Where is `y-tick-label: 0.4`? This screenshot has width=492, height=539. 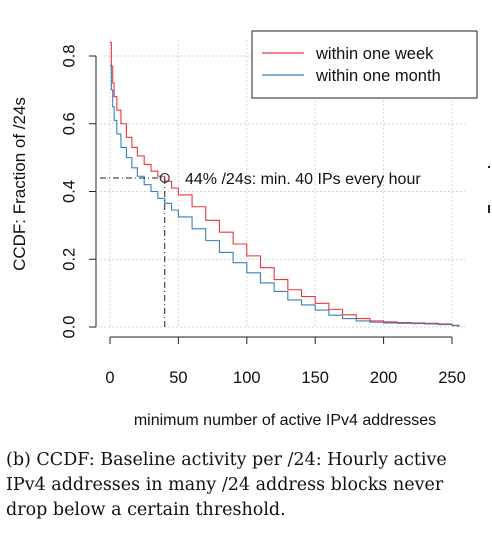 y-tick-label: 0.4 is located at coordinates (69, 191).